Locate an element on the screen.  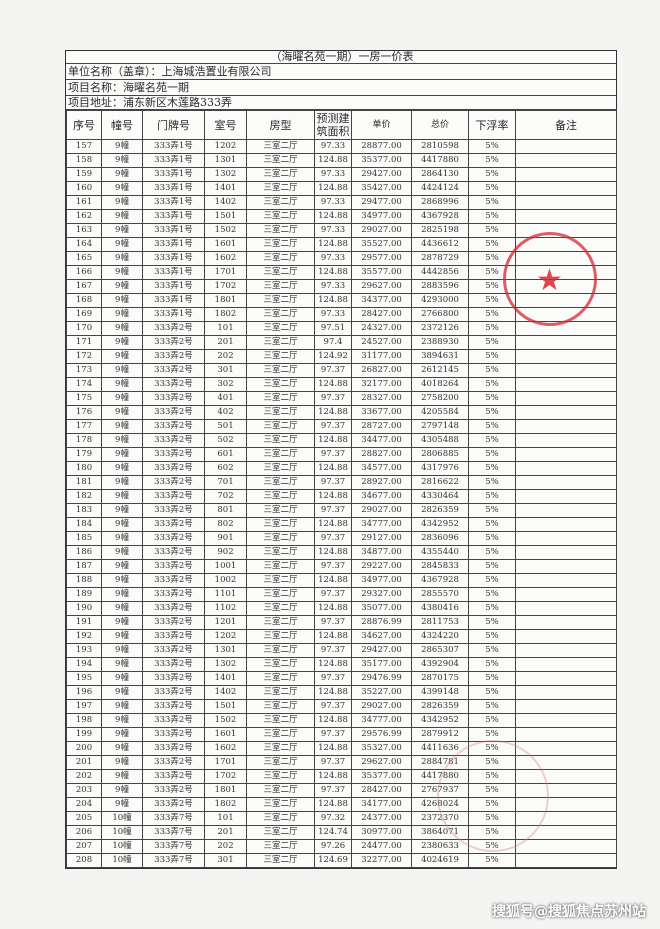
table-cell: 35577.00 is located at coordinates (381, 272).